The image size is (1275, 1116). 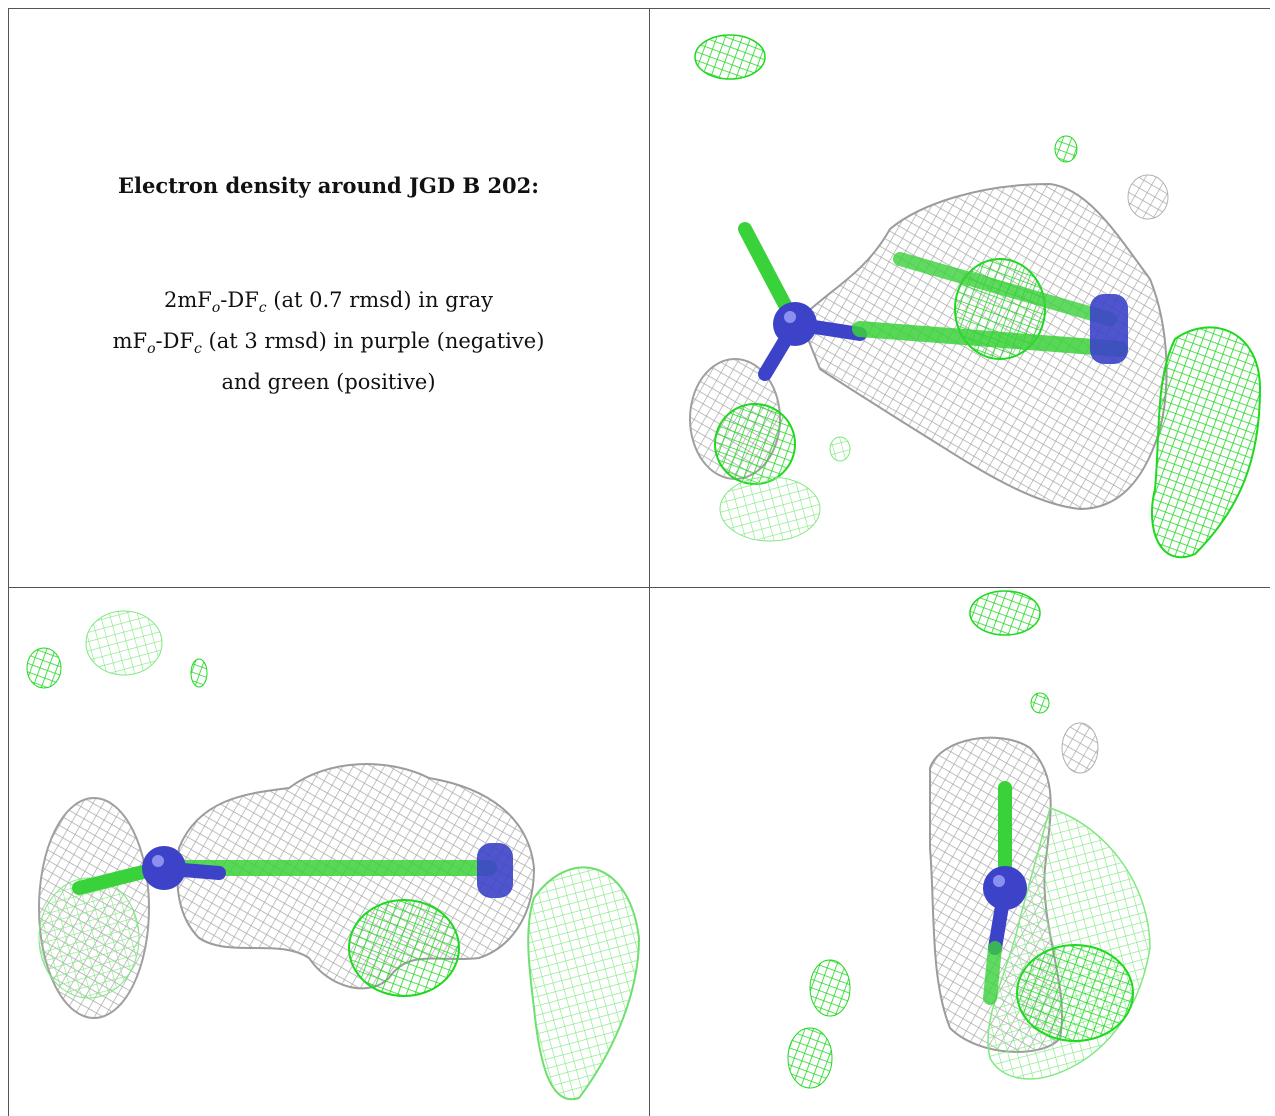 I want to click on divider-vertical, so click(x=649, y=562).